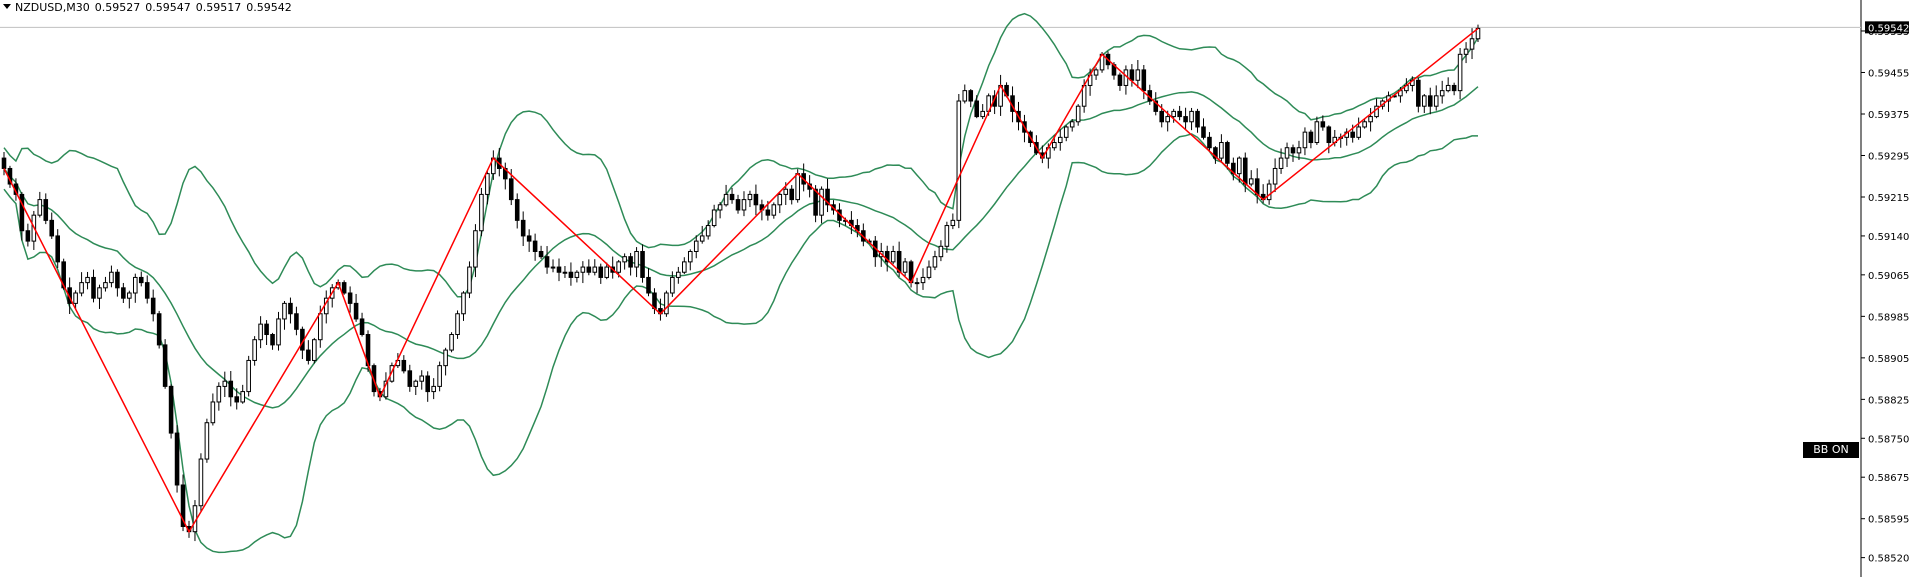 The image size is (1912, 577). I want to click on price-tick-label: 0.58520, so click(1888, 559).